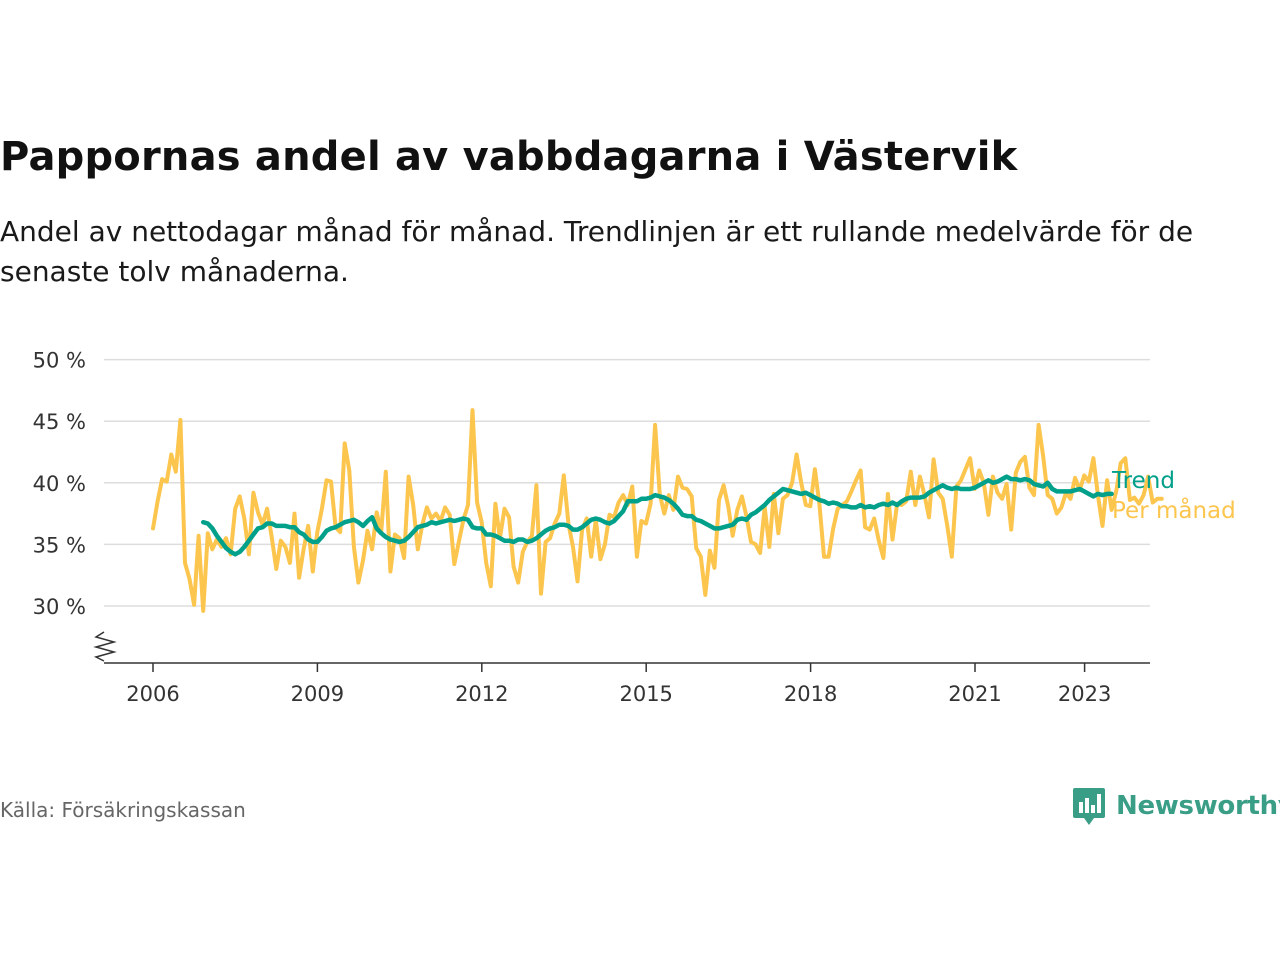 The image size is (1280, 960). What do you see at coordinates (481, 694) in the screenshot?
I see `x-tick-label: 2012` at bounding box center [481, 694].